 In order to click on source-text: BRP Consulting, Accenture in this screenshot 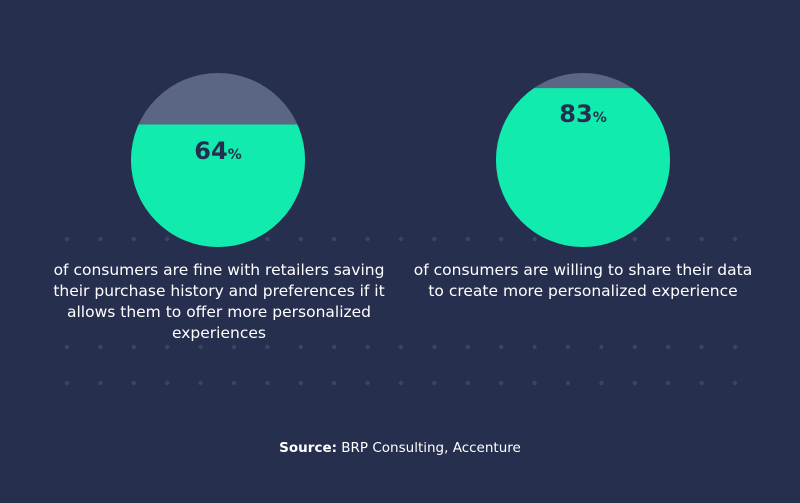, I will do `click(429, 448)`.